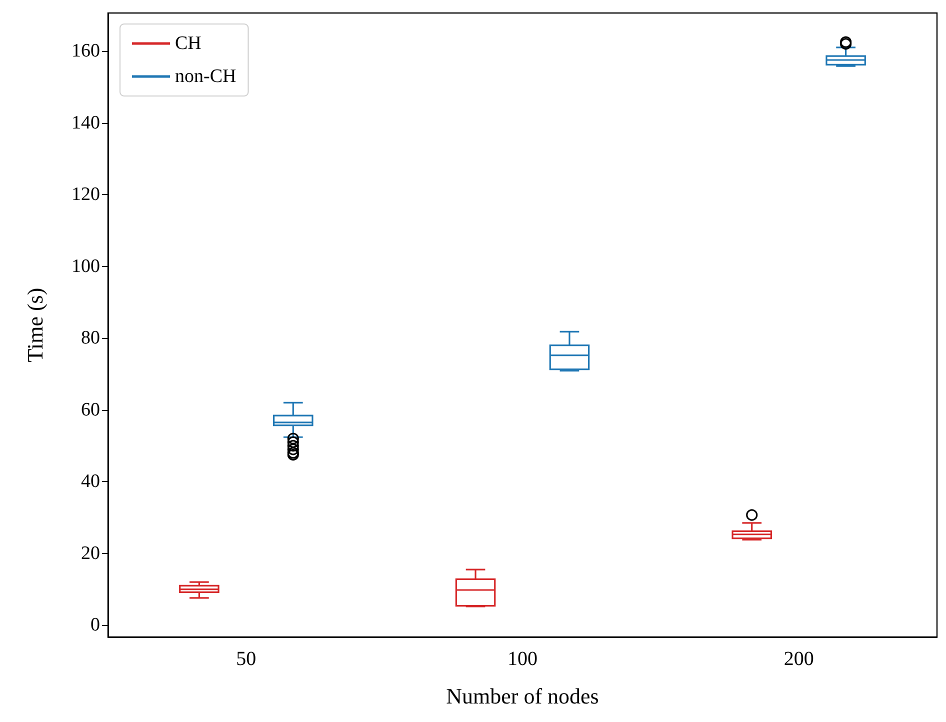 The width and height of the screenshot is (946, 722). I want to click on y-tick-label: 160, so click(86, 51).